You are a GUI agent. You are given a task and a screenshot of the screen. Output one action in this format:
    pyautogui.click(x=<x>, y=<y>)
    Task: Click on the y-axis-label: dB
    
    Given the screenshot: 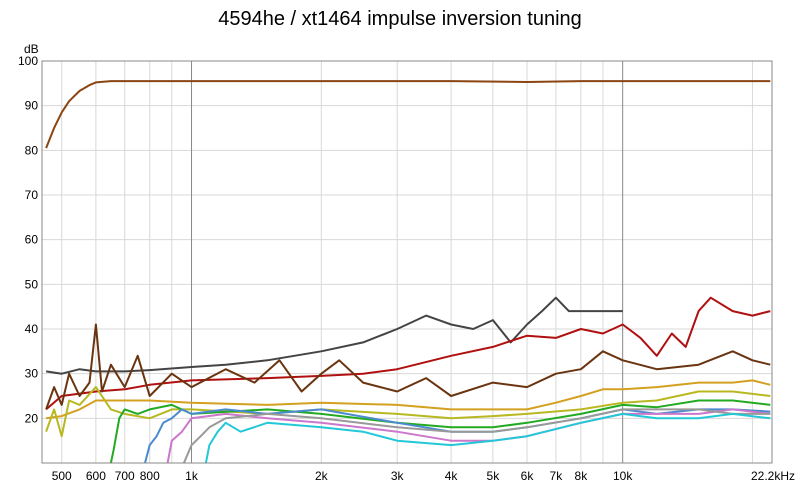 What is the action you would take?
    pyautogui.click(x=31, y=49)
    